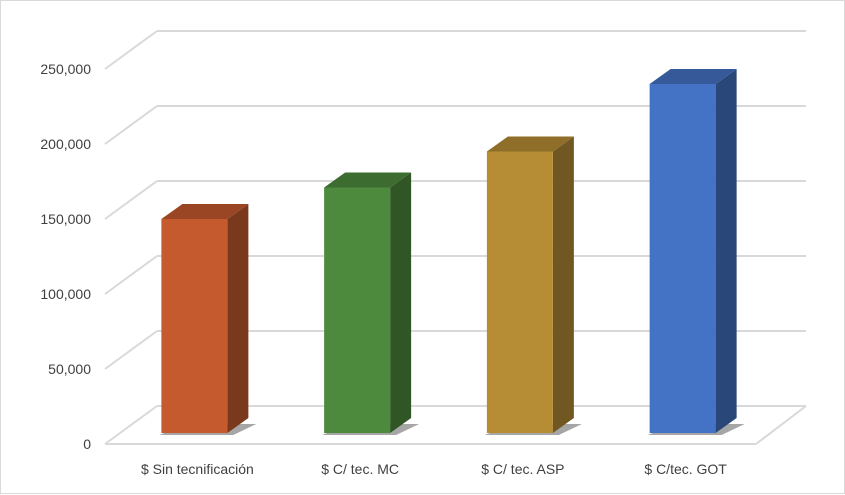 This screenshot has width=845, height=495. Describe the element at coordinates (87, 444) in the screenshot. I see `y-tick-label: 0` at that location.